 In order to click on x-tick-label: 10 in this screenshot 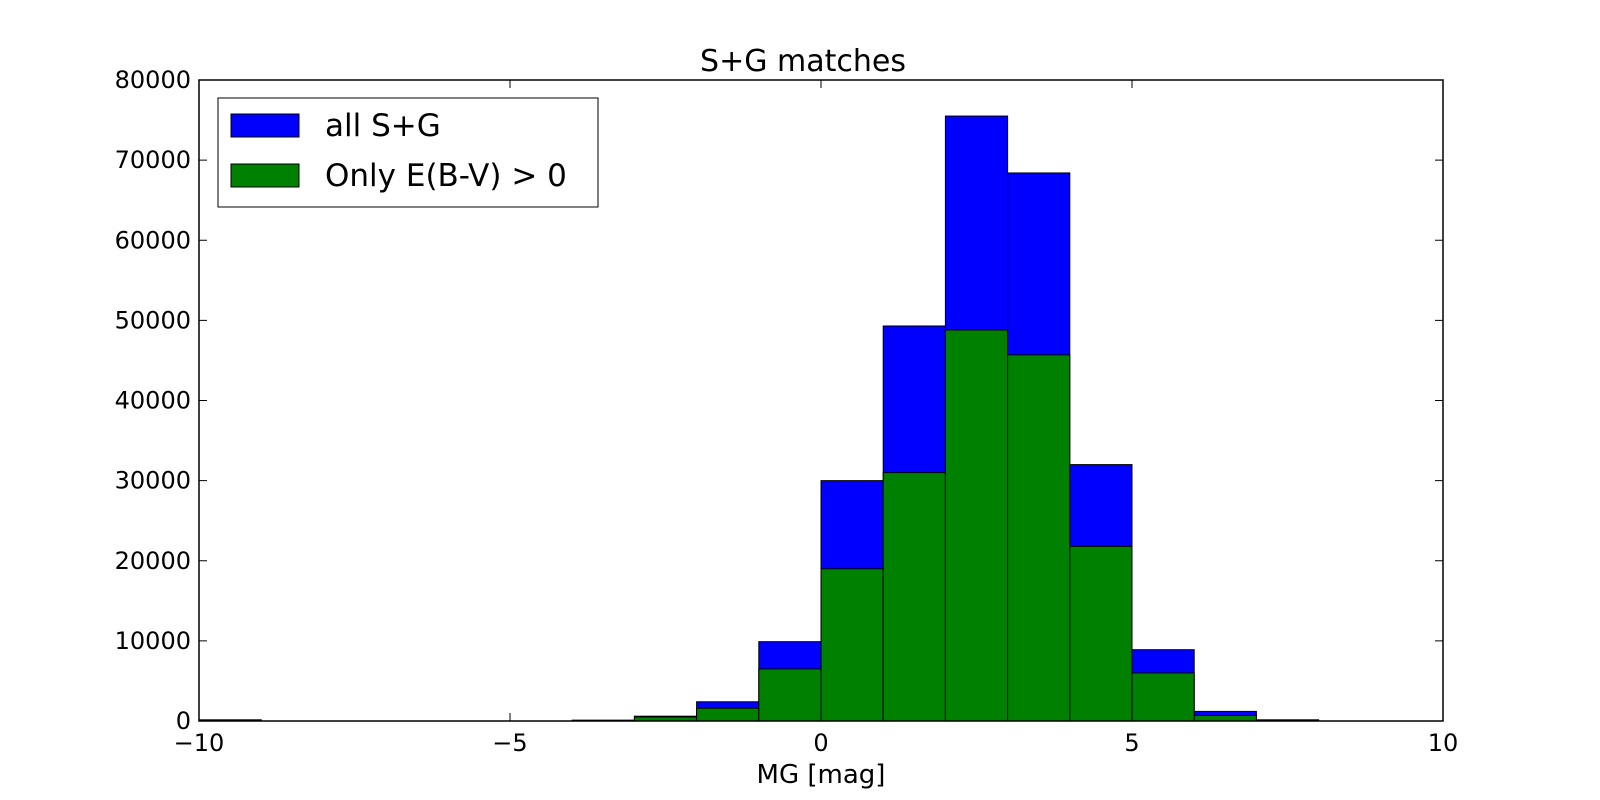, I will do `click(1443, 743)`.